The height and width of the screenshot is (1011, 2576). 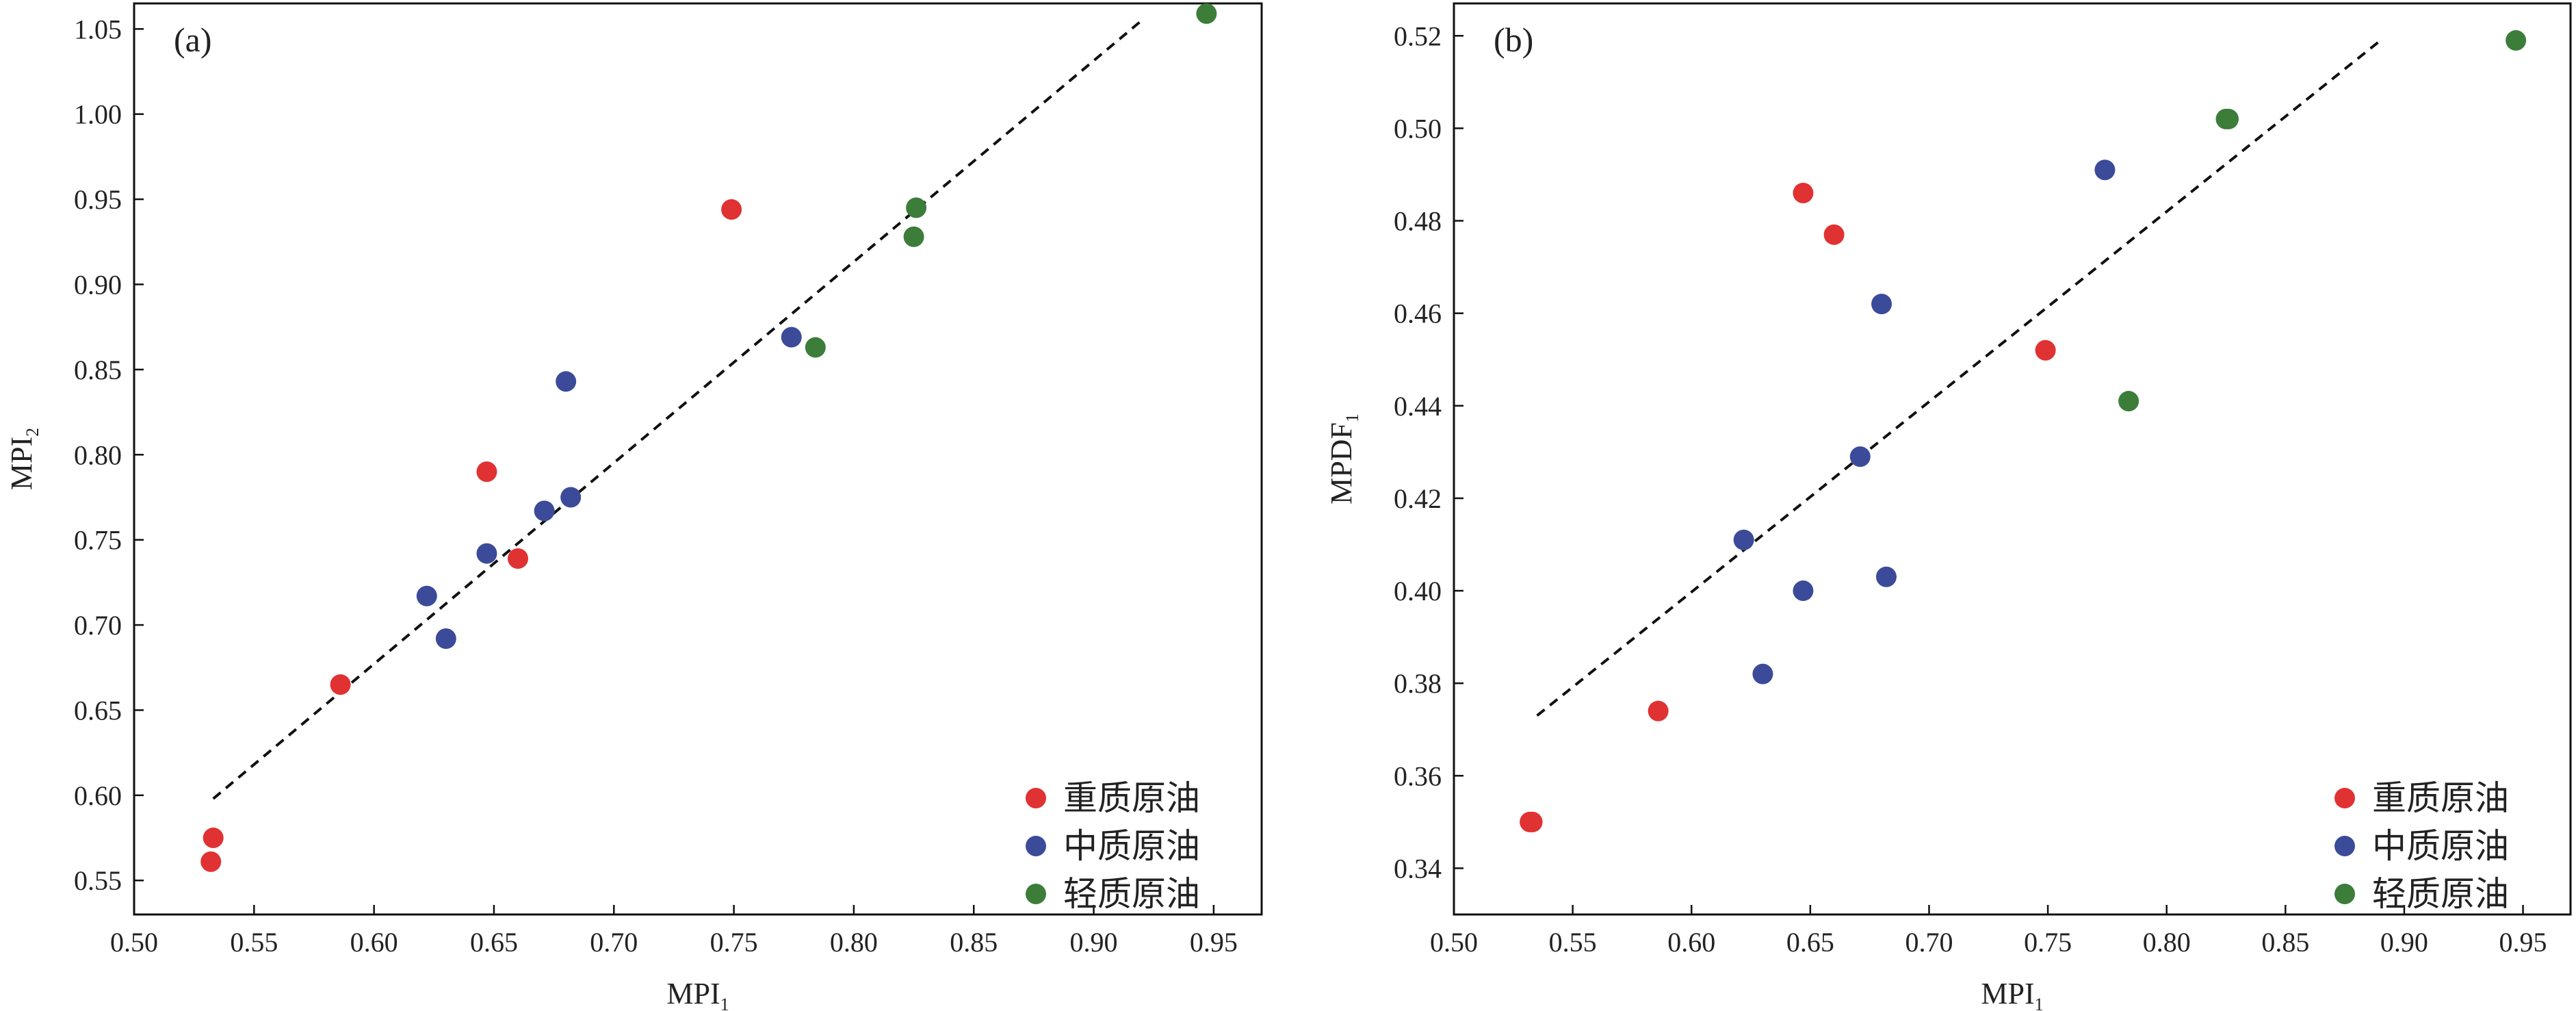 I want to click on panel-label: (b), so click(x=1514, y=40).